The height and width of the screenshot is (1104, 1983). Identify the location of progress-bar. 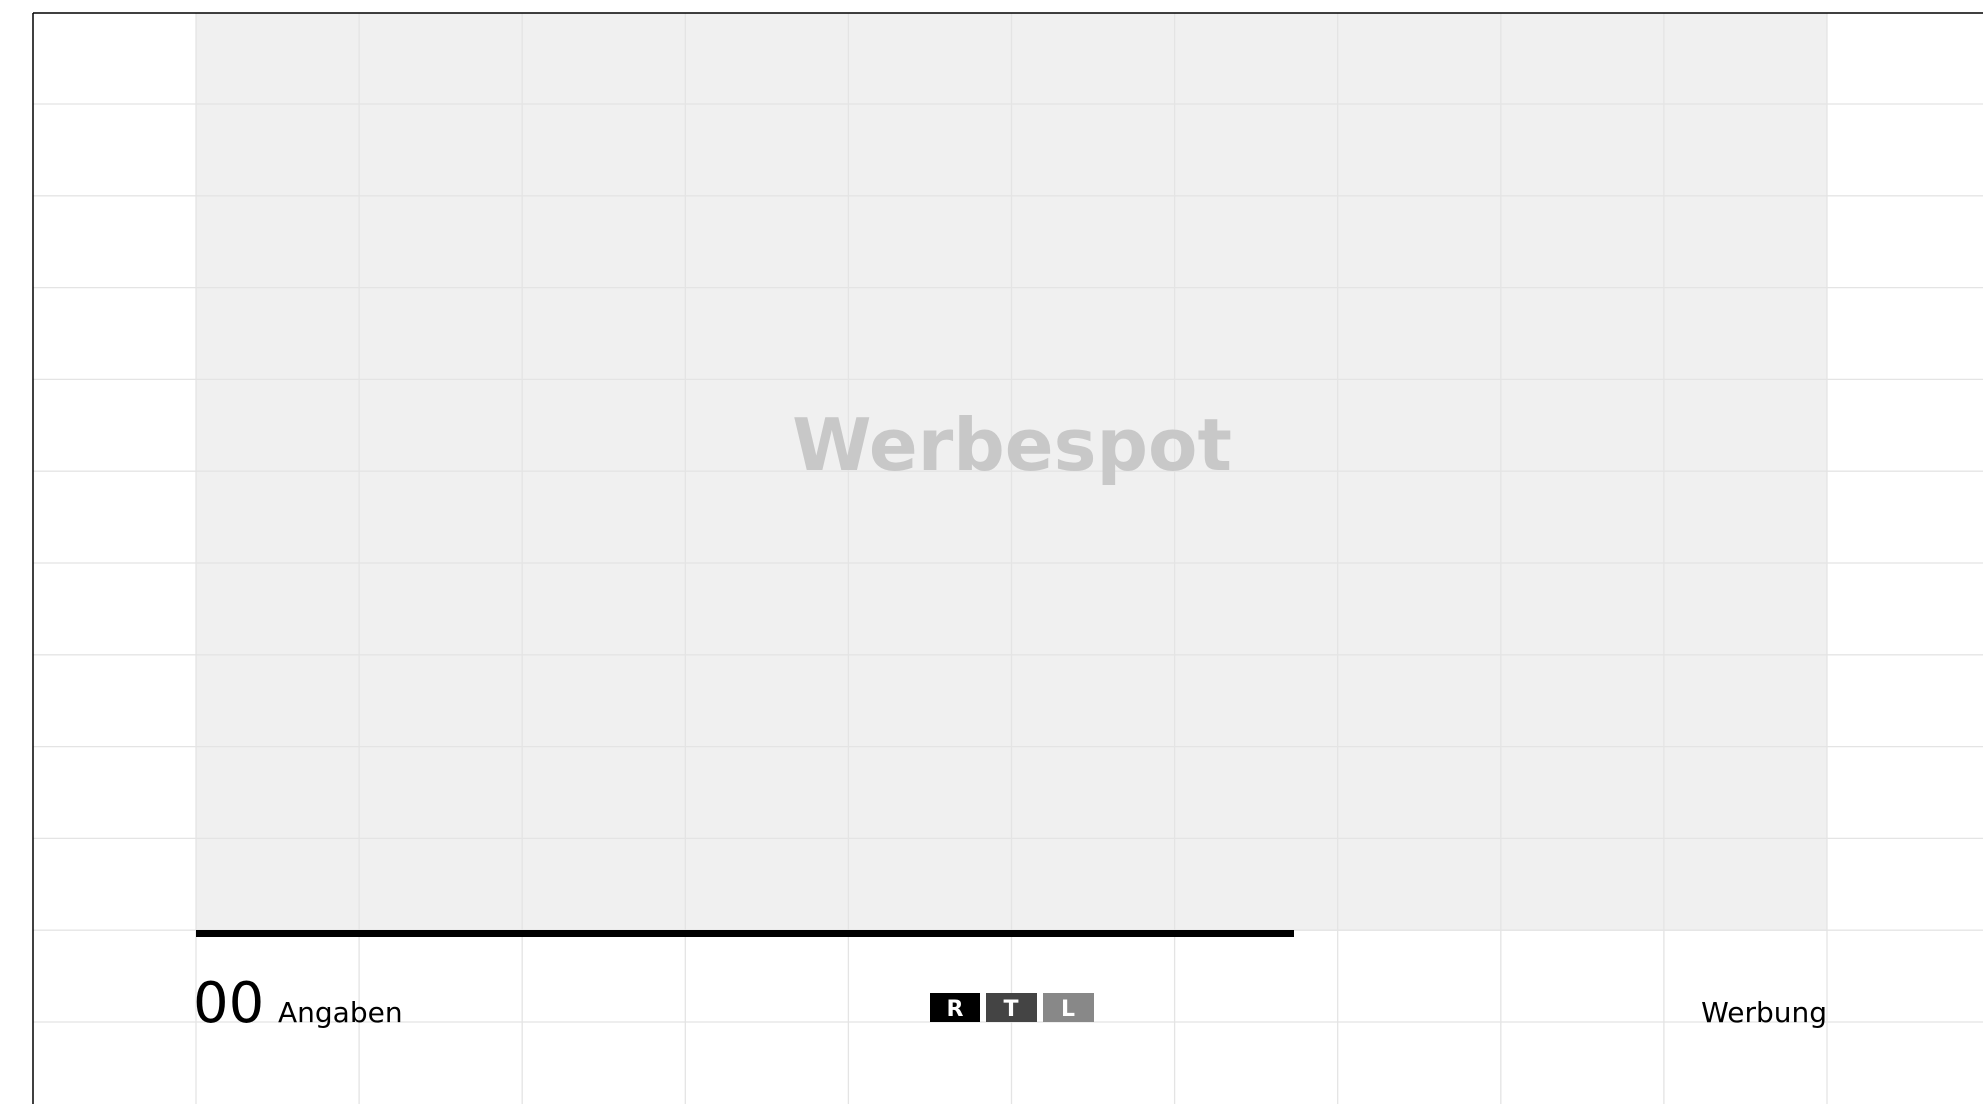
(745, 933).